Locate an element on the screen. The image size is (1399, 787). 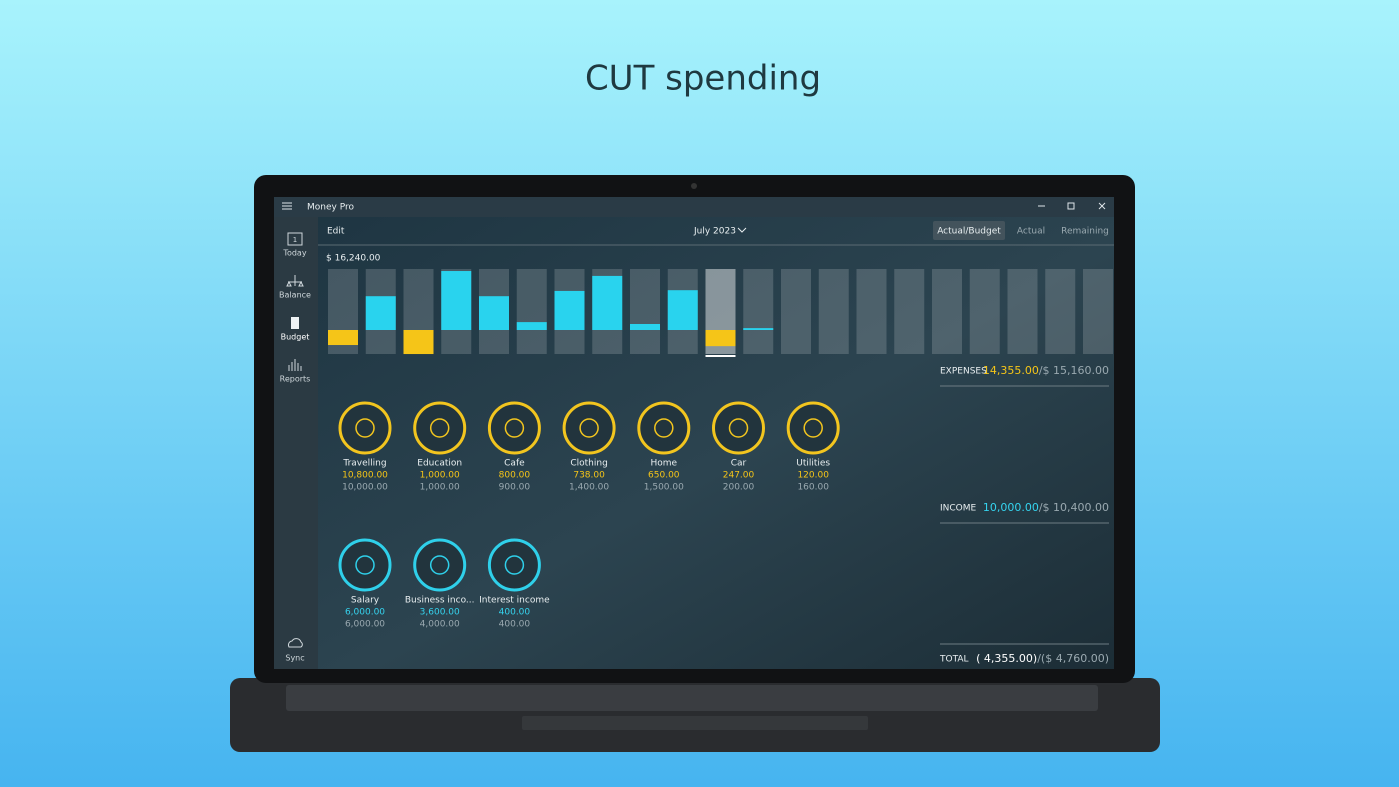
sidebar-item: Sync is located at coordinates (294, 658).